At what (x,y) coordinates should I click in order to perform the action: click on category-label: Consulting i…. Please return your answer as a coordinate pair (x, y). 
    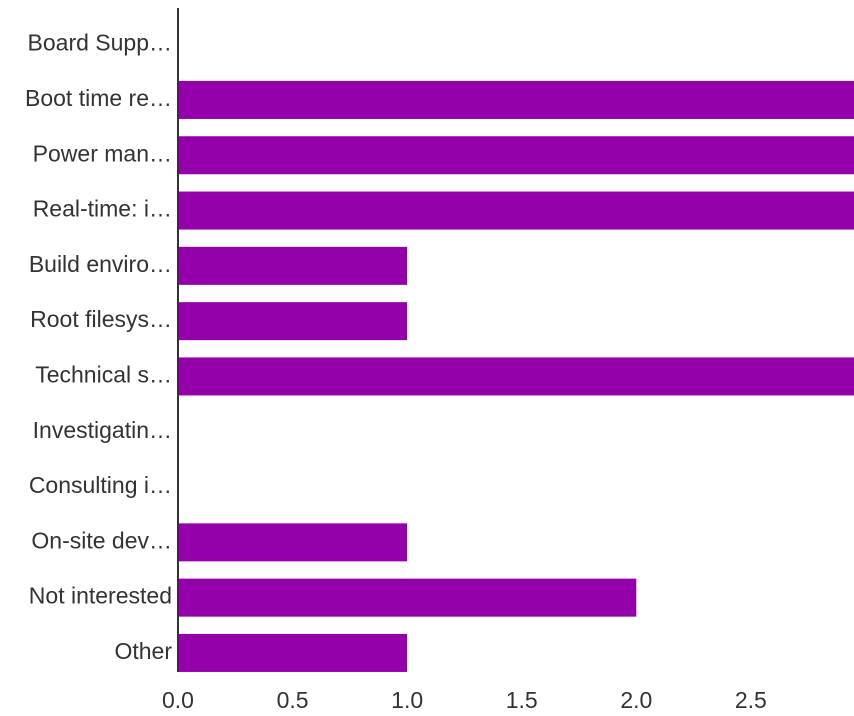
    Looking at the image, I should click on (100, 485).